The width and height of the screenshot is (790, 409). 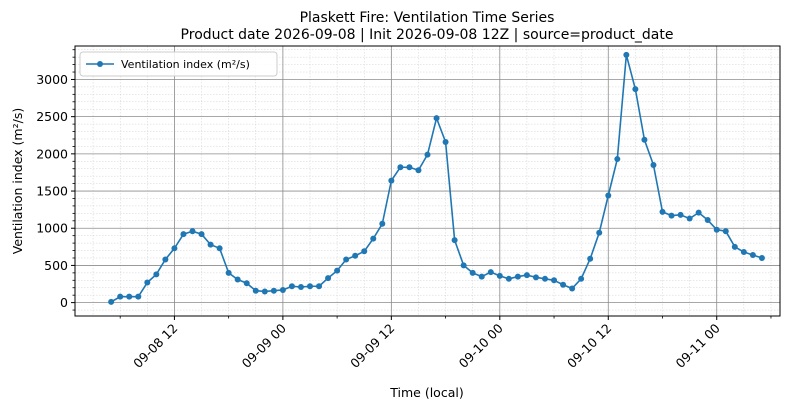 What do you see at coordinates (52, 153) in the screenshot?
I see `y-tick-label: 2000` at bounding box center [52, 153].